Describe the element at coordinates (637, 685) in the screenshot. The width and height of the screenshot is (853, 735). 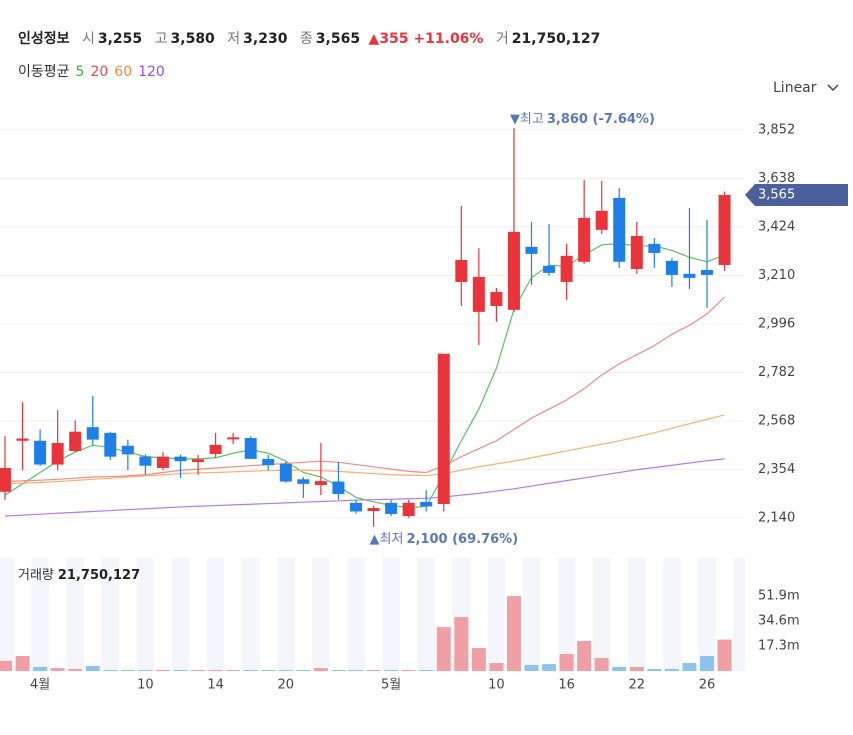
I see `x-tick-label: 22` at that location.